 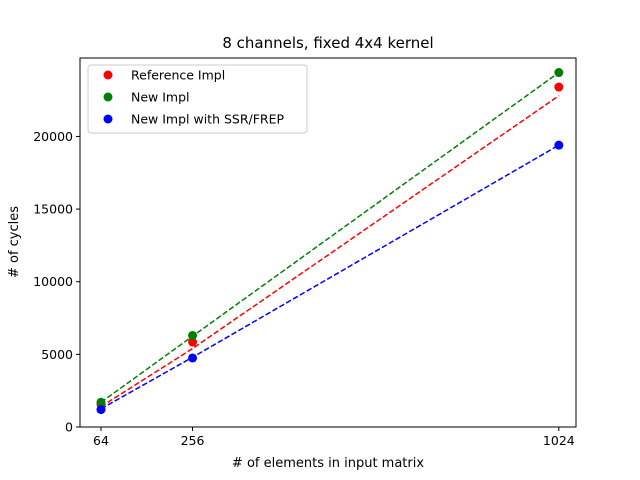 I want to click on x-axis-label: # of elements in input matrix, so click(x=328, y=463).